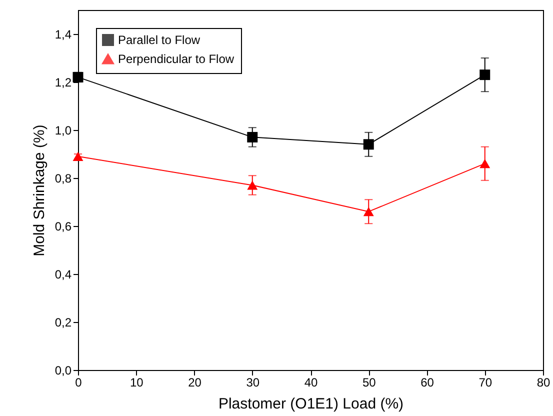 The image size is (553, 416). Describe the element at coordinates (63, 83) in the screenshot. I see `y-tick-label: 1,2` at that location.